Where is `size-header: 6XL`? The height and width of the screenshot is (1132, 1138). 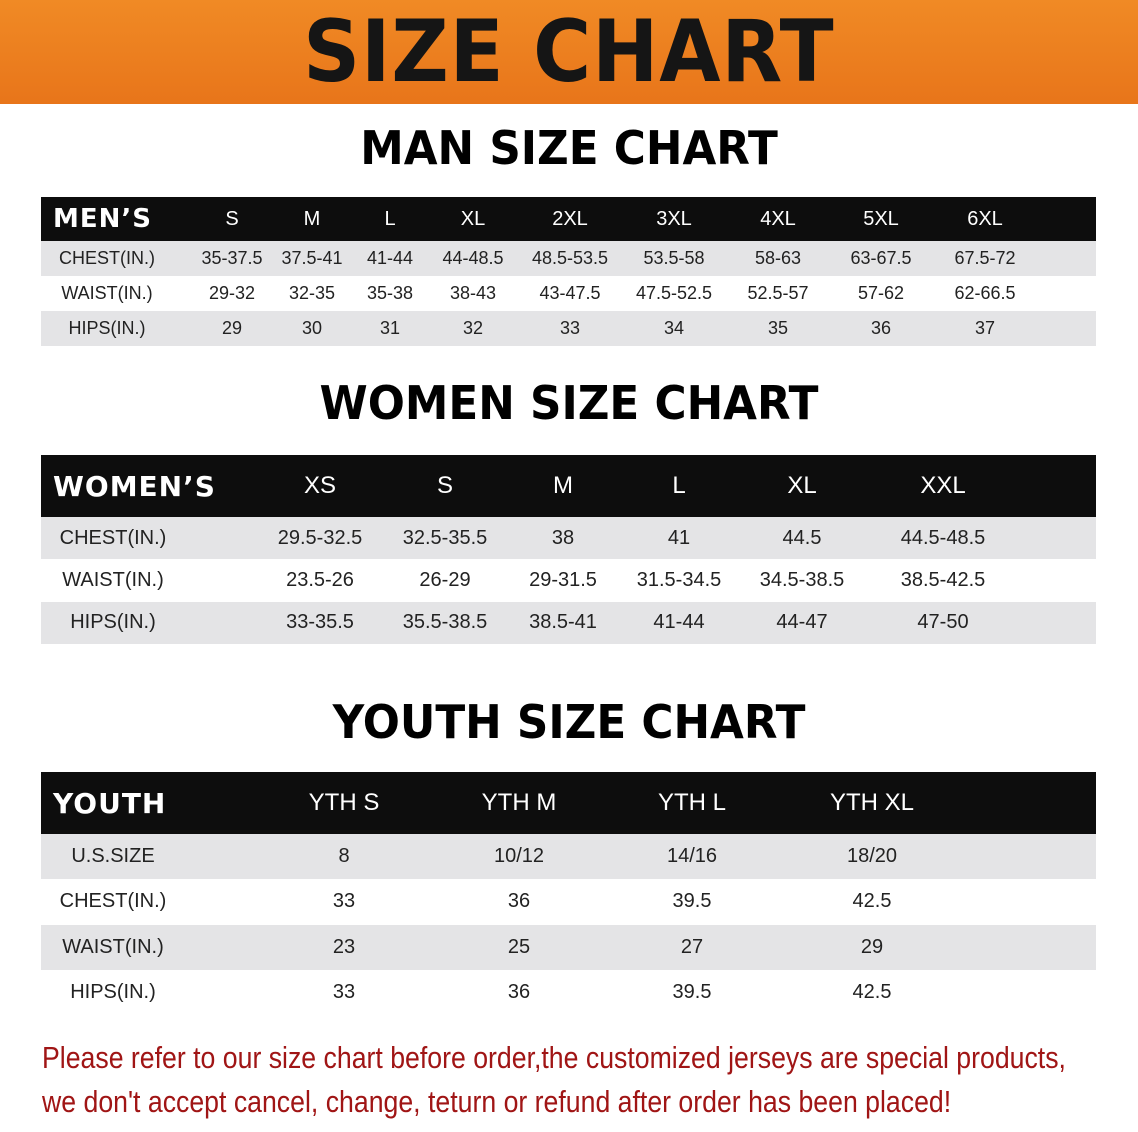 size-header: 6XL is located at coordinates (985, 218).